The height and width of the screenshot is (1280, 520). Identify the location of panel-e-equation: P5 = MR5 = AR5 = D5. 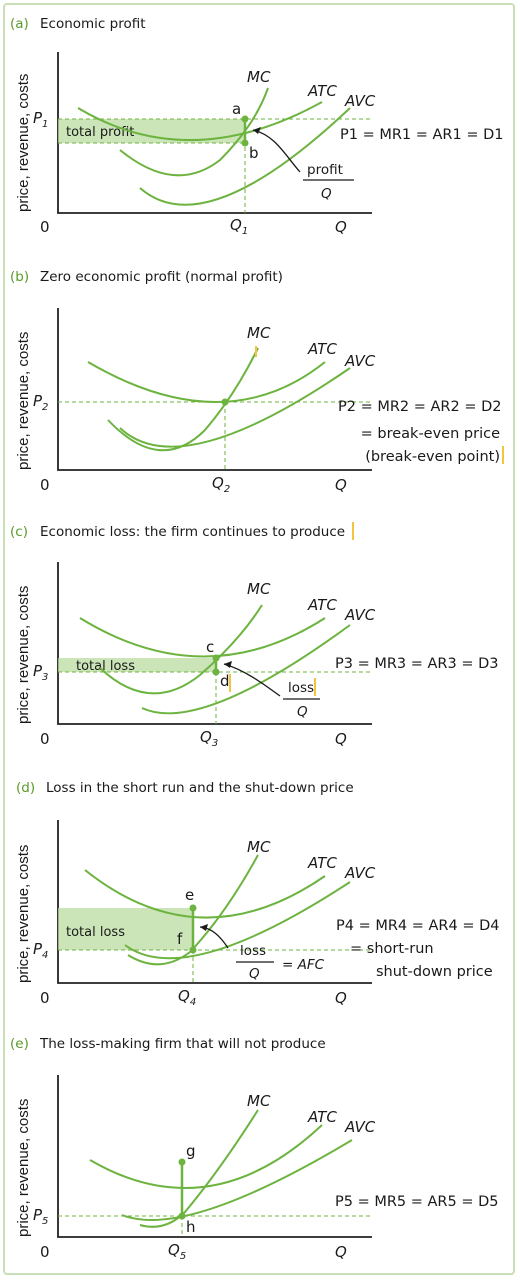
(417, 1202).